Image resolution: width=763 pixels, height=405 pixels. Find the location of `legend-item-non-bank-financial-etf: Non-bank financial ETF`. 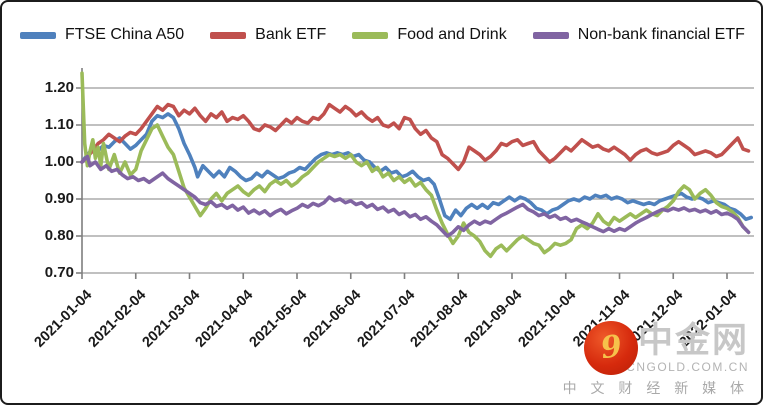

legend-item-non-bank-financial-etf: Non-bank financial ETF is located at coordinates (638, 35).